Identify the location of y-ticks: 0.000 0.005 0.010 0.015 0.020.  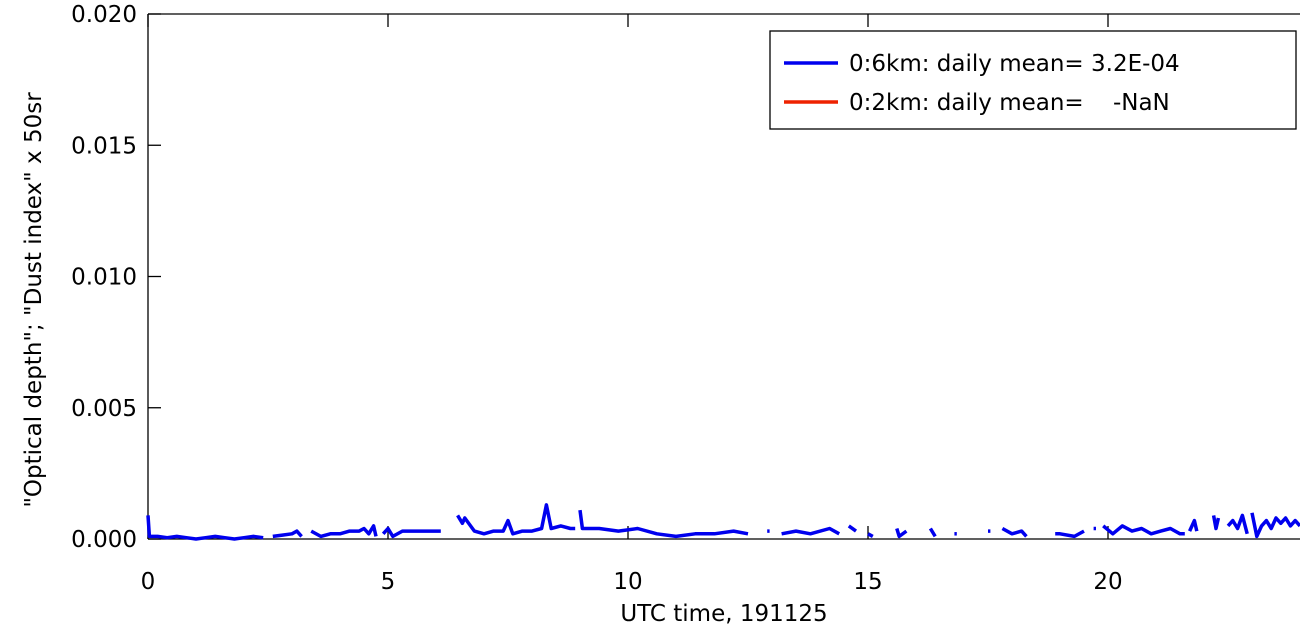
(116, 277).